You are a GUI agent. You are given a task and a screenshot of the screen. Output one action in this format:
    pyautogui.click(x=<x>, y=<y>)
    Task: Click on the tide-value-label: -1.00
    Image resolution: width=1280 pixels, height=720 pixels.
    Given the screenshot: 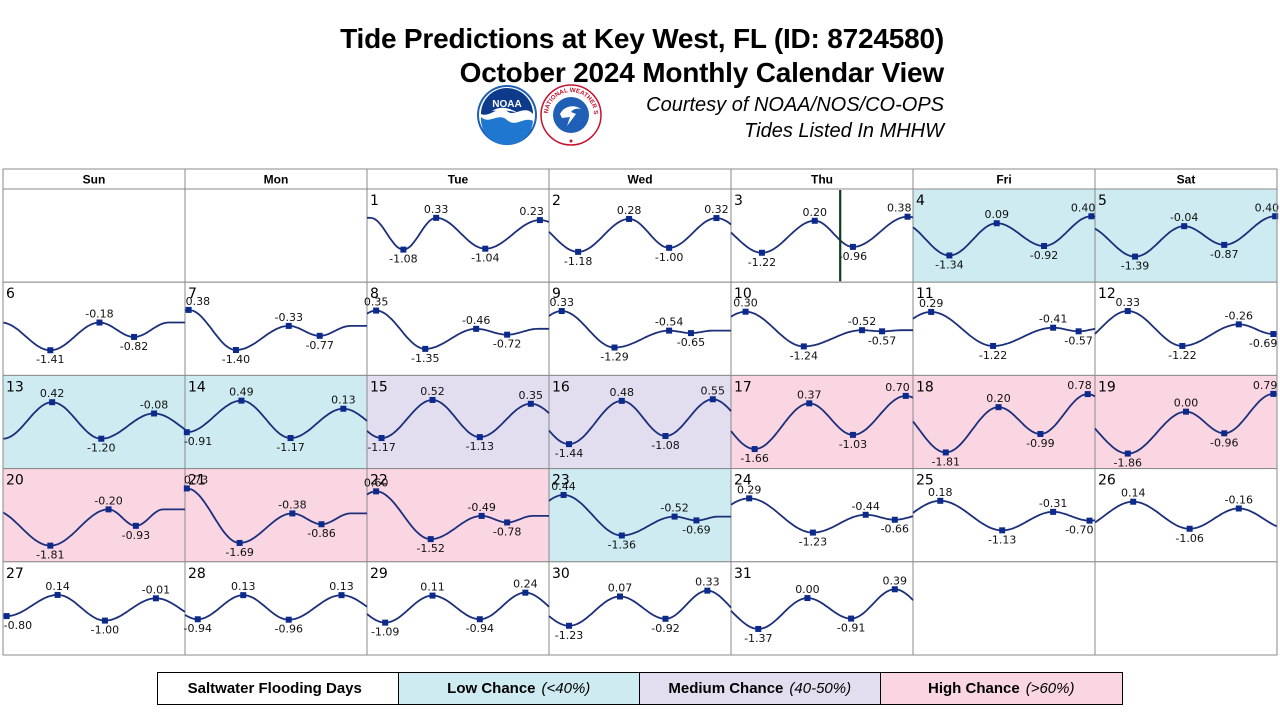 What is the action you would take?
    pyautogui.click(x=105, y=630)
    